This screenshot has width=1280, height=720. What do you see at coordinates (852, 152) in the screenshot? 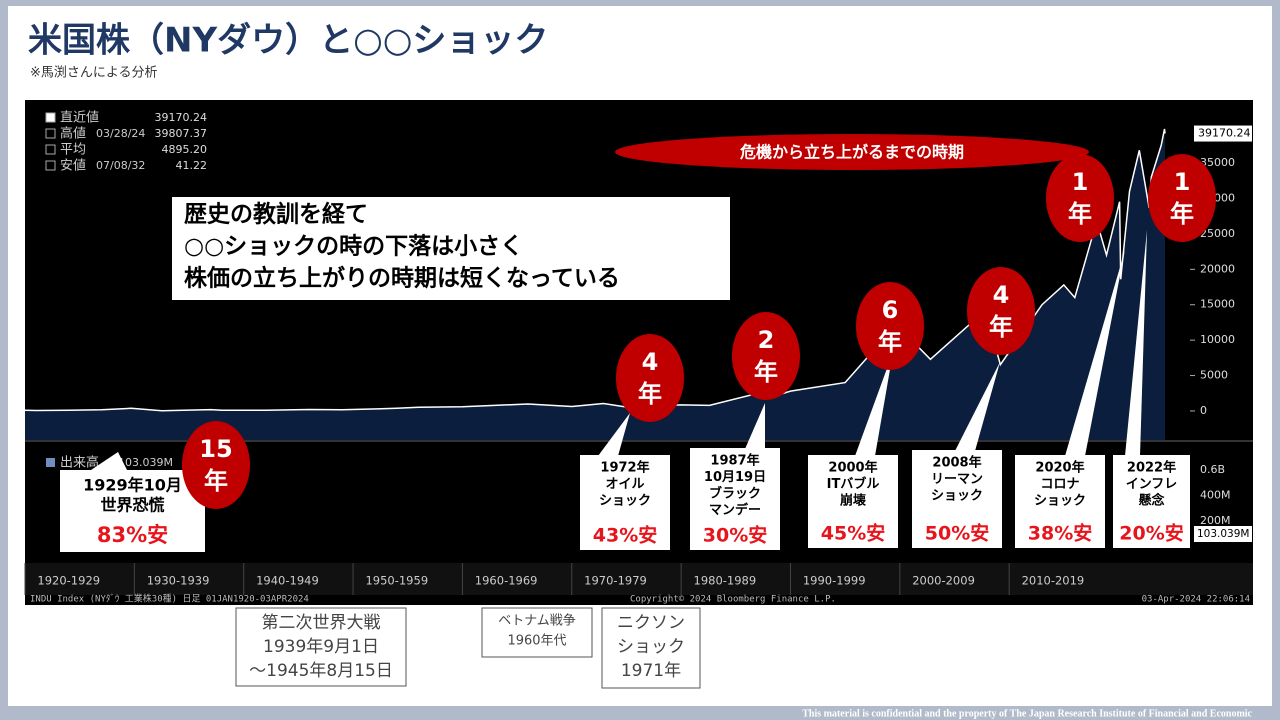
I see `banner` at bounding box center [852, 152].